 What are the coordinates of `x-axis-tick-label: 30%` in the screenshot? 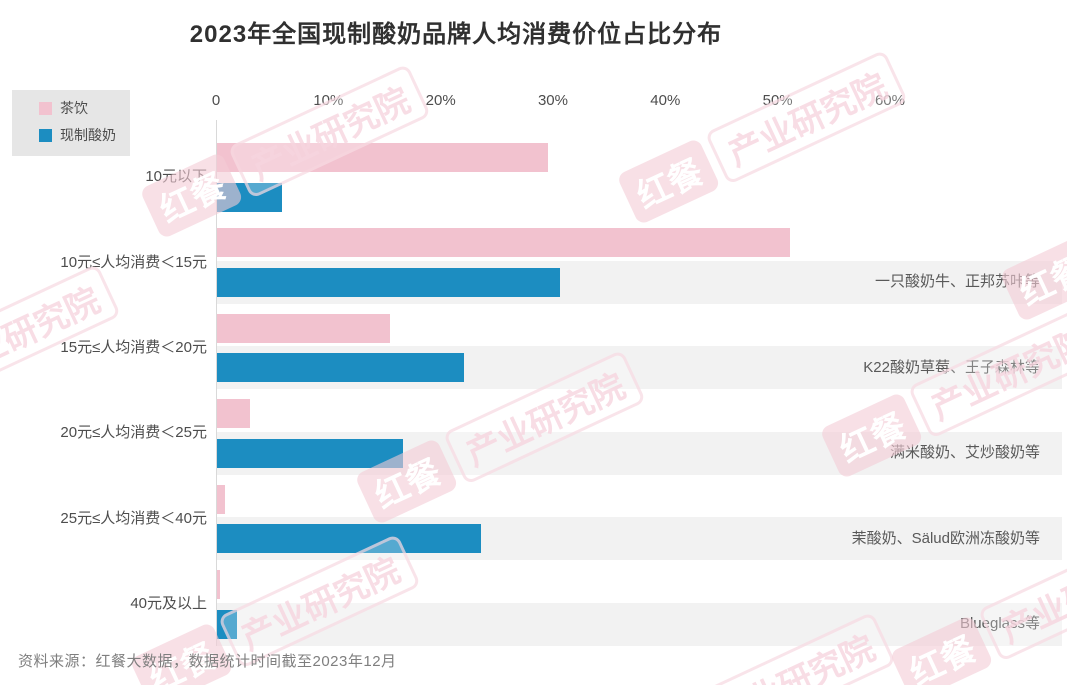 It's located at (552, 100).